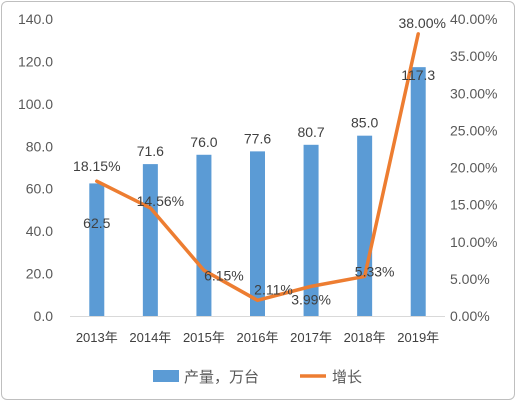 The width and height of the screenshot is (518, 403). I want to click on legend: 产量，万台 增长, so click(257, 377).